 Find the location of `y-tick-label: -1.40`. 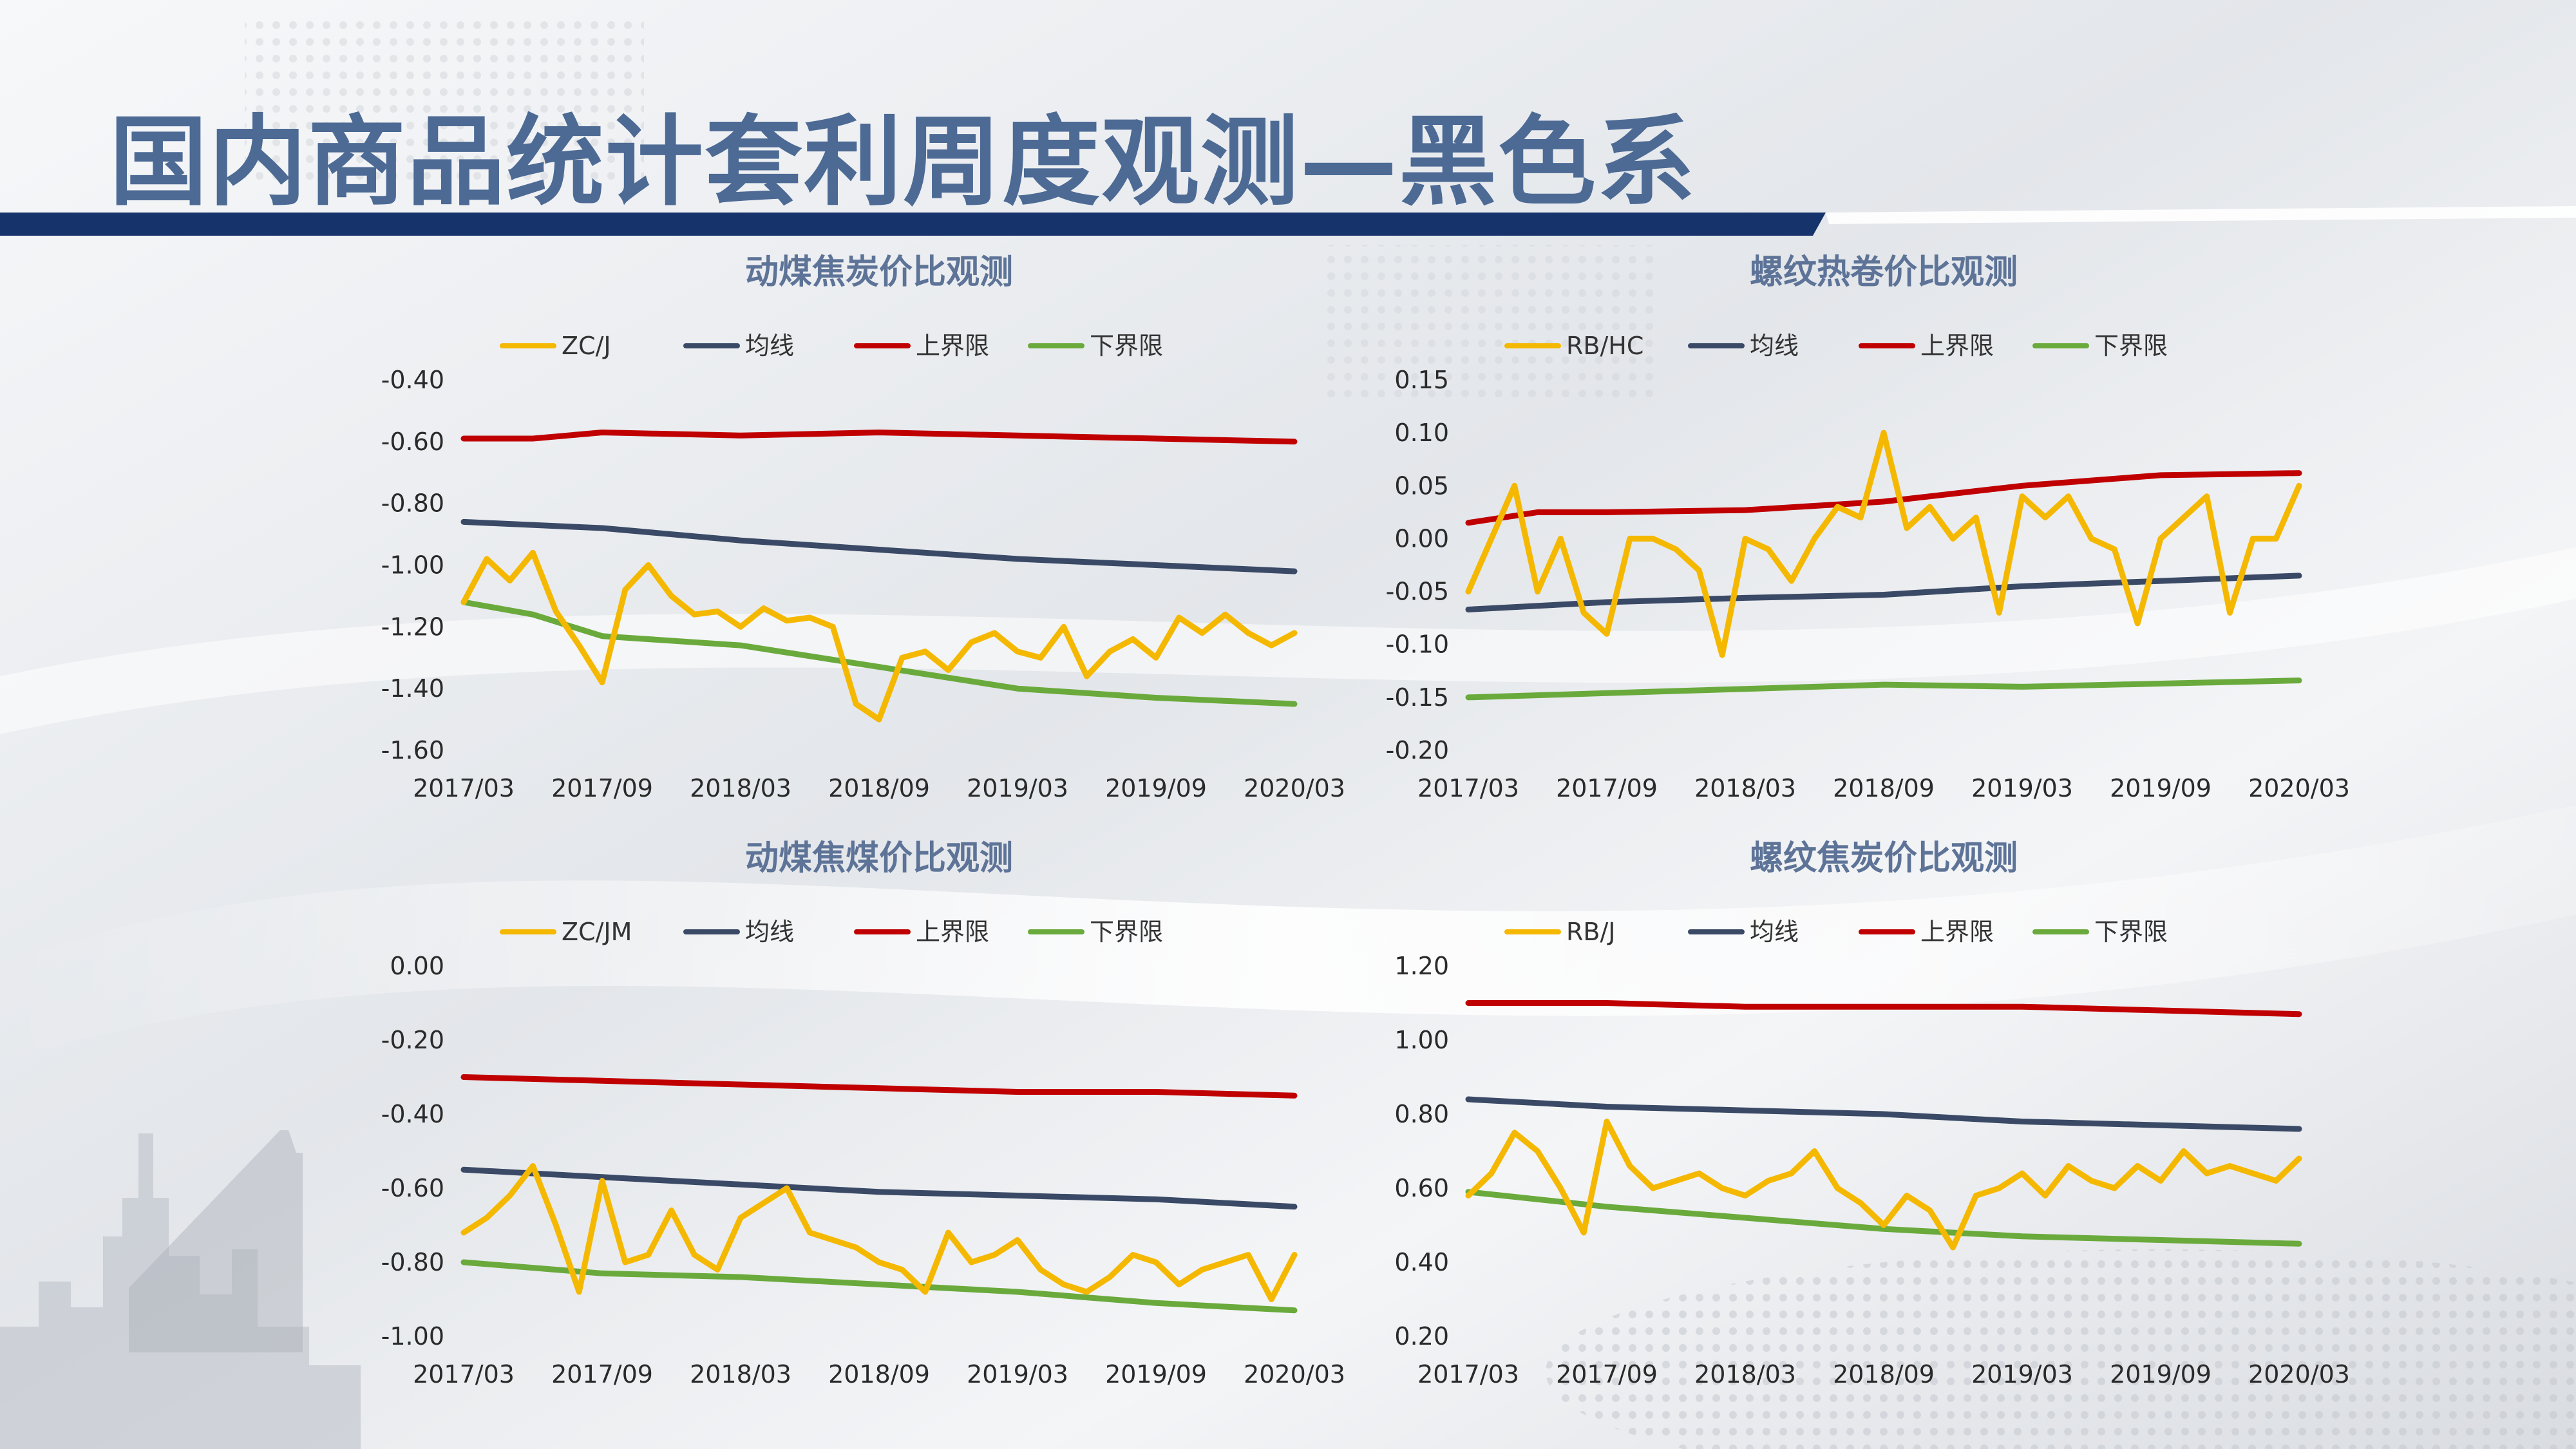

y-tick-label: -1.40 is located at coordinates (413, 688).